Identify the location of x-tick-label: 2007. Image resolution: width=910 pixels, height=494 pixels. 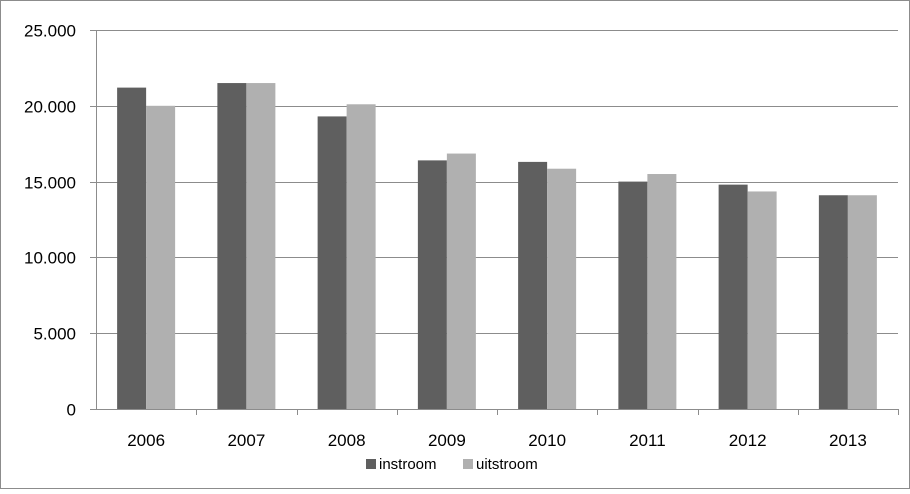
(246, 440).